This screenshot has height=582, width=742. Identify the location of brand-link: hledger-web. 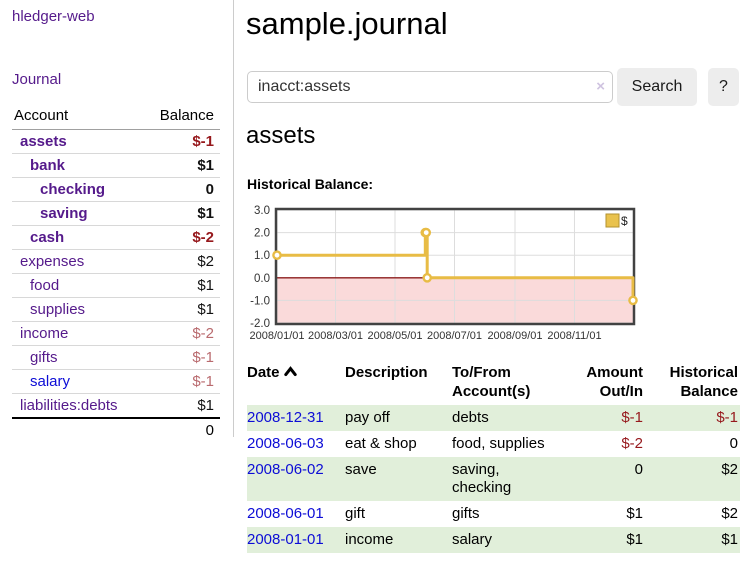
(53, 16).